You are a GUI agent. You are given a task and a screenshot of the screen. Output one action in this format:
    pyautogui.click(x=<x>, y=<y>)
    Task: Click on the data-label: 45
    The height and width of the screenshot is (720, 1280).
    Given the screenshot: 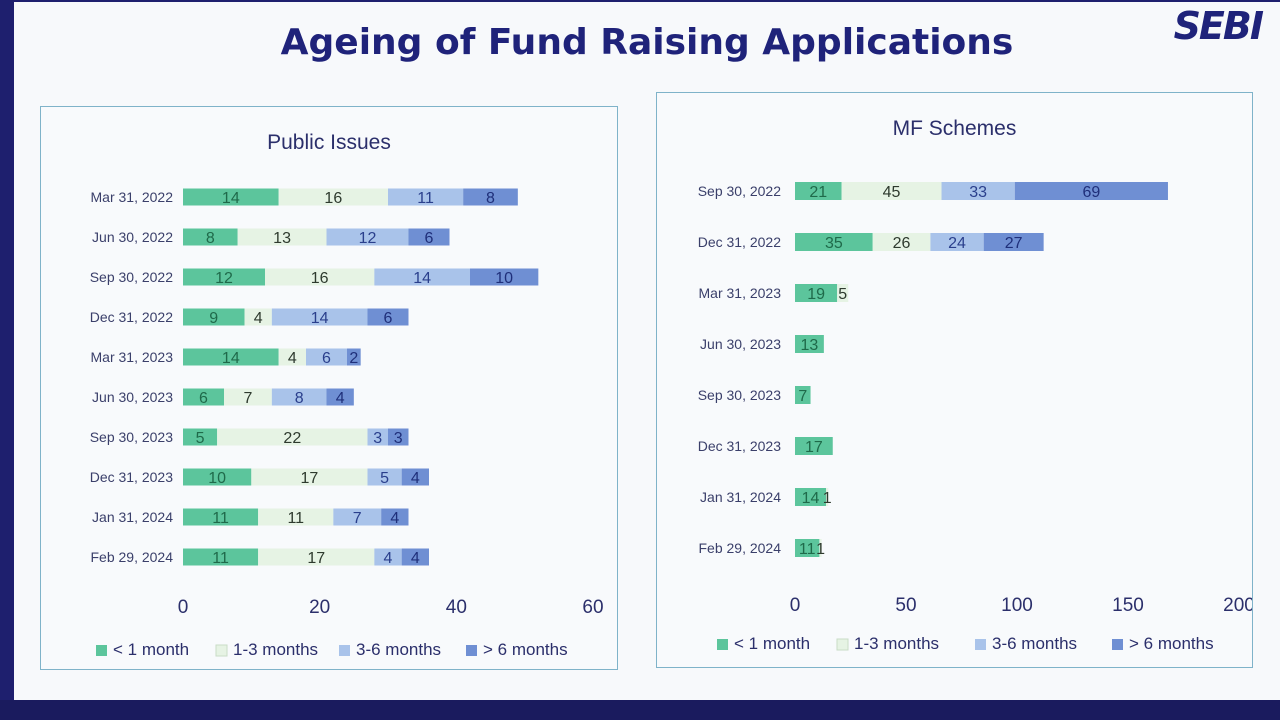 What is the action you would take?
    pyautogui.click(x=892, y=192)
    